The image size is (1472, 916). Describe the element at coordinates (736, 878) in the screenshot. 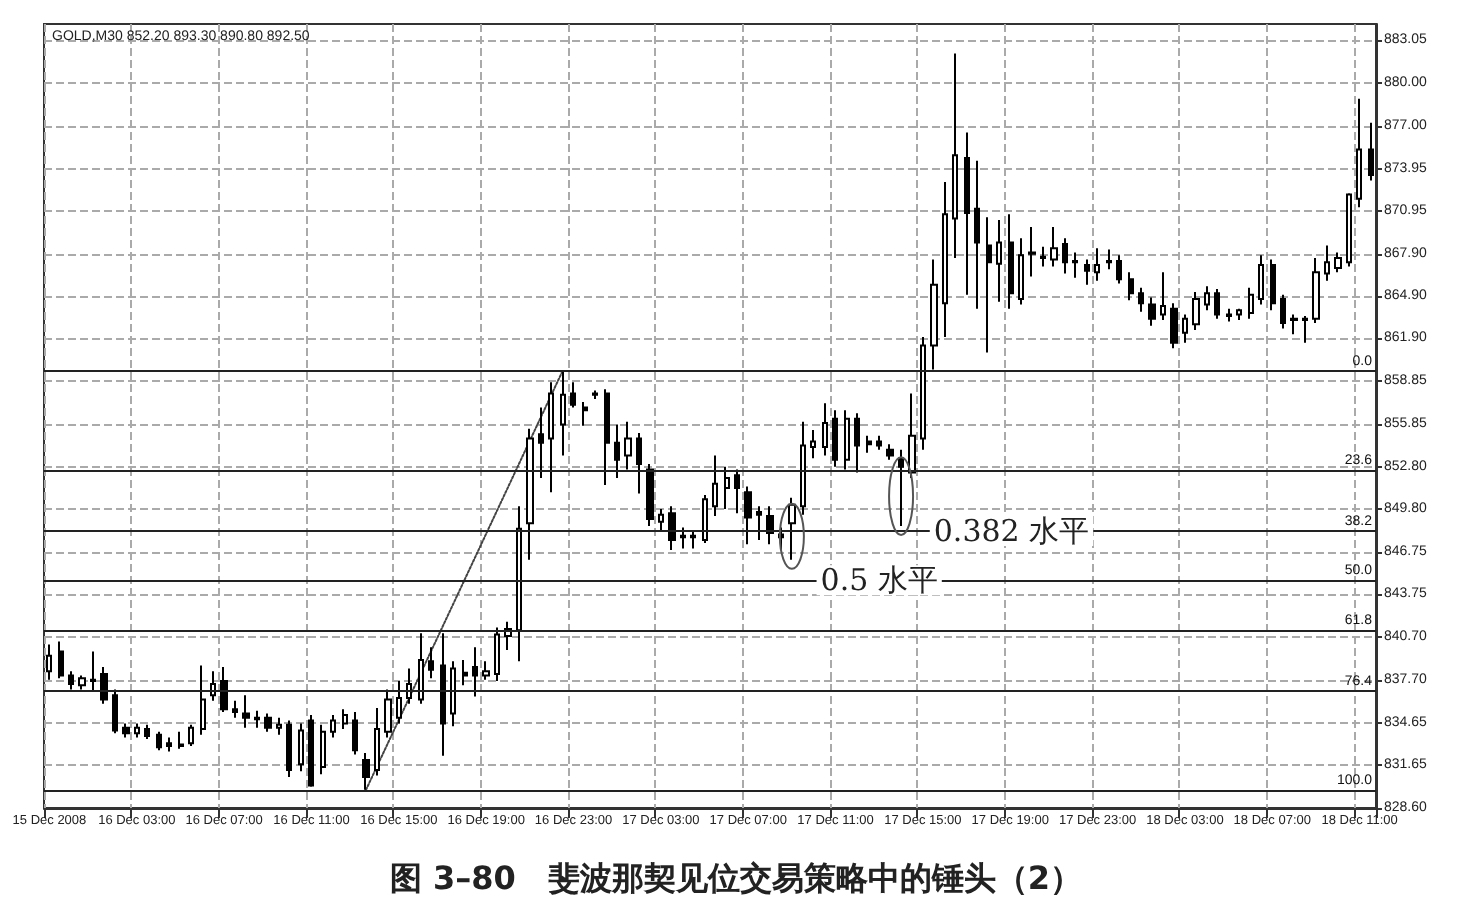

I see `text: 图 3–80 斐波那契见位交易策略中的锤头（2）` at that location.